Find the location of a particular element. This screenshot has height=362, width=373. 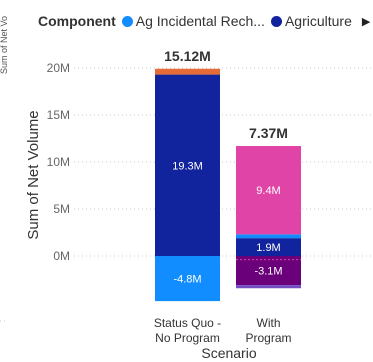

total-label: 7.37M is located at coordinates (268, 133).